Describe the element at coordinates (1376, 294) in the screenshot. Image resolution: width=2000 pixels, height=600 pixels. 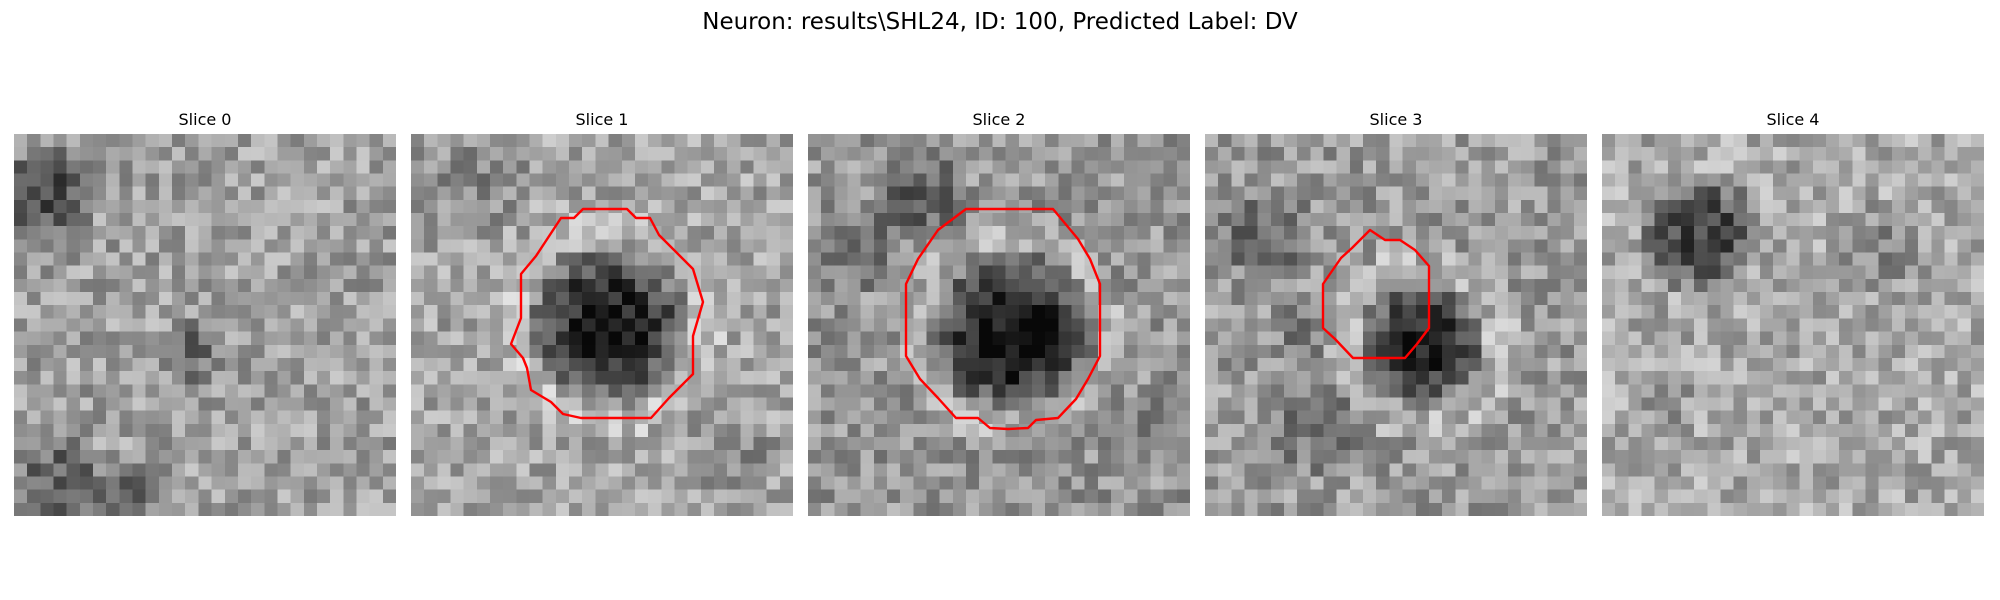
I see `slice-3-contour` at that location.